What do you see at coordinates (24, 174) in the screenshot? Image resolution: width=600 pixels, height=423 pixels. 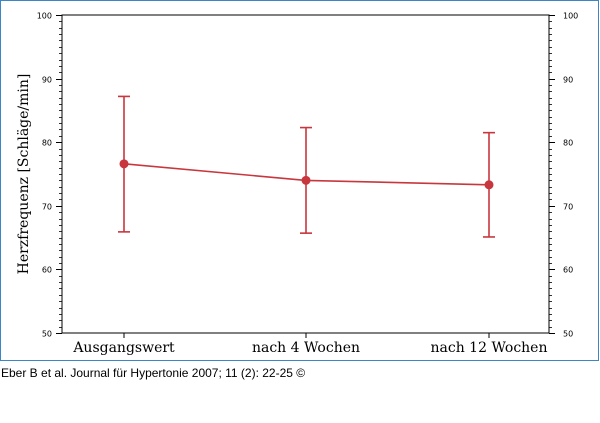 I see `y-axis-label: Herzfrequenz [Schläge/min]` at bounding box center [24, 174].